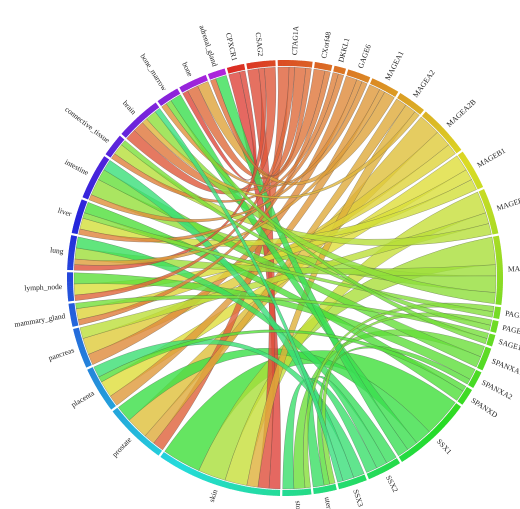  What do you see at coordinates (410, 103) in the screenshot?
I see `segment-arc-magea2` at bounding box center [410, 103].